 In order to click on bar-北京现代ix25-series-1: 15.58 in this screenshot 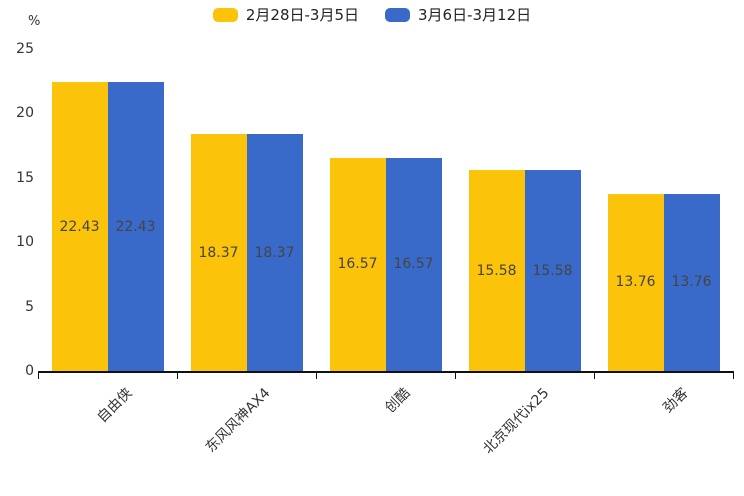, I will do `click(552, 270)`.